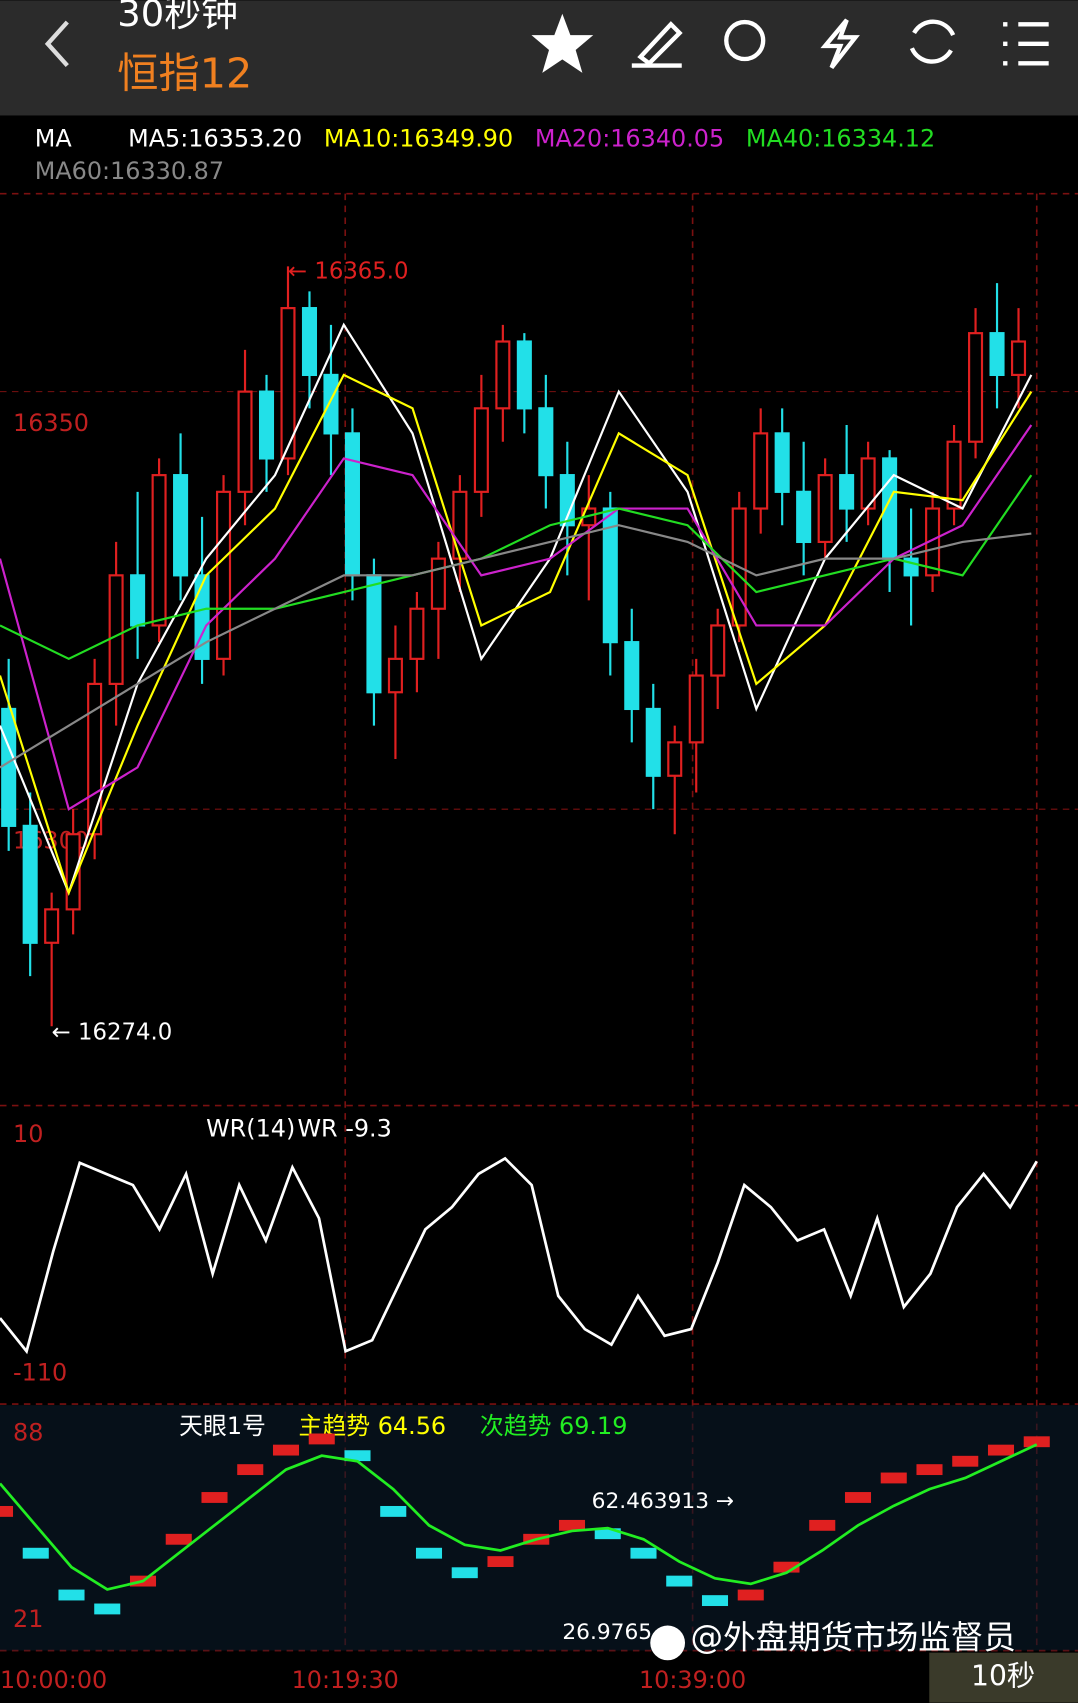  What do you see at coordinates (668, 1643) in the screenshot?
I see `facebook-icon` at bounding box center [668, 1643].